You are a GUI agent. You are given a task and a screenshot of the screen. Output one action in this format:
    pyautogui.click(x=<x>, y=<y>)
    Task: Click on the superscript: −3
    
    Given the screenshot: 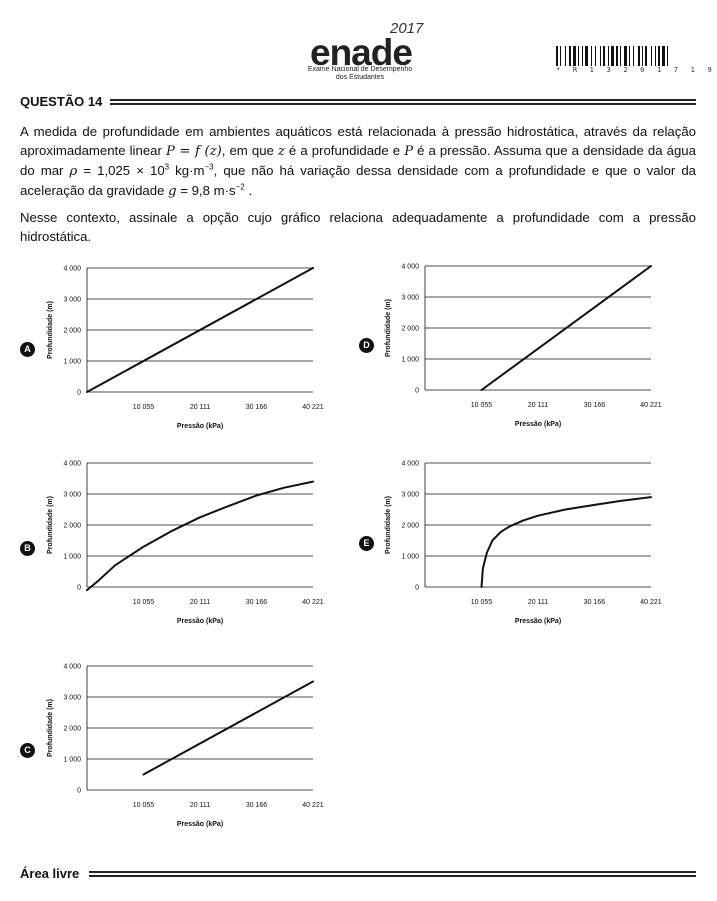 What is the action you would take?
    pyautogui.click(x=209, y=167)
    